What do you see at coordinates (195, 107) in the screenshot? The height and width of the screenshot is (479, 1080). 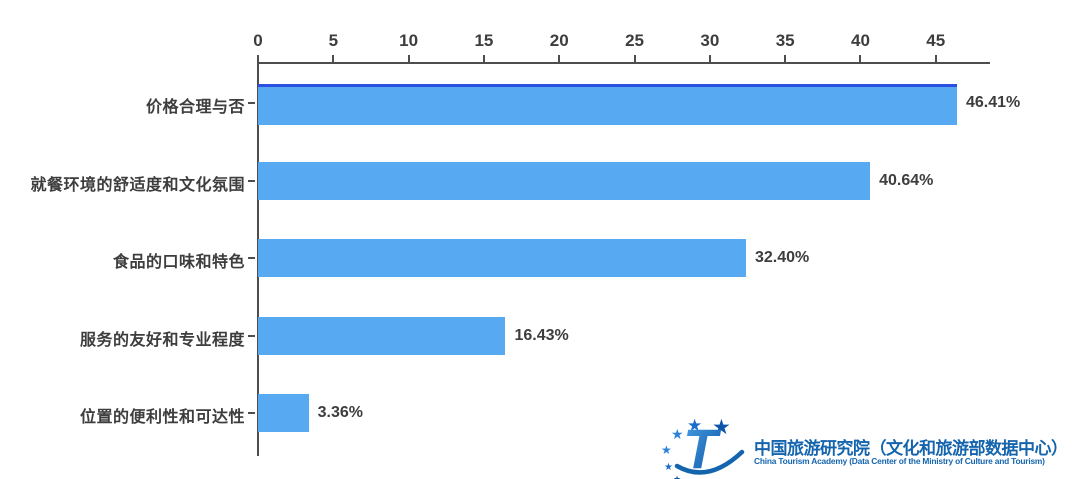 I see `category-label: 价格合理与否` at bounding box center [195, 107].